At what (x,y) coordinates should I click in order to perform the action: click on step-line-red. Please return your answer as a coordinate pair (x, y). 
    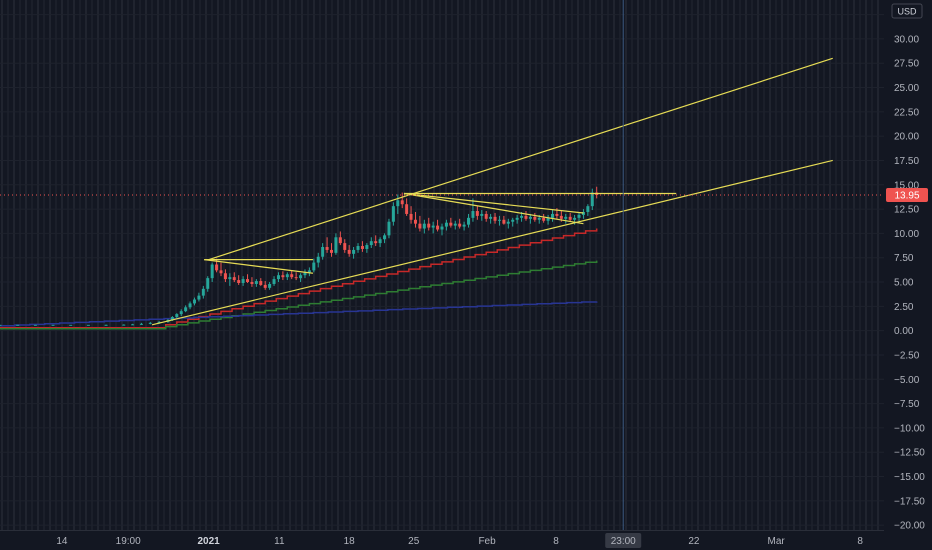
    Looking at the image, I should click on (299, 278).